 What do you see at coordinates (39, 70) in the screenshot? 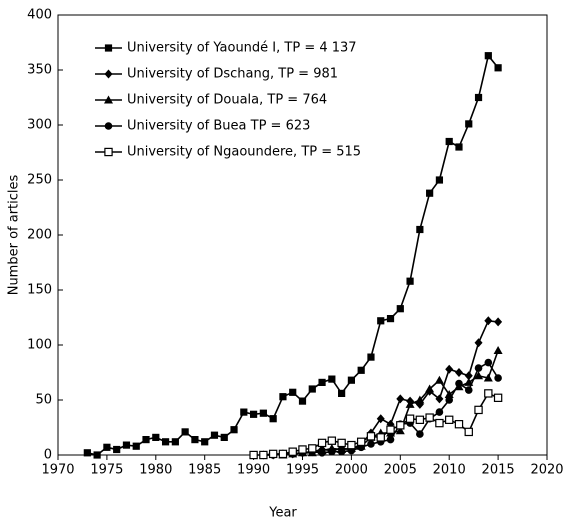
I see `y-tick-label: 350` at bounding box center [39, 70].